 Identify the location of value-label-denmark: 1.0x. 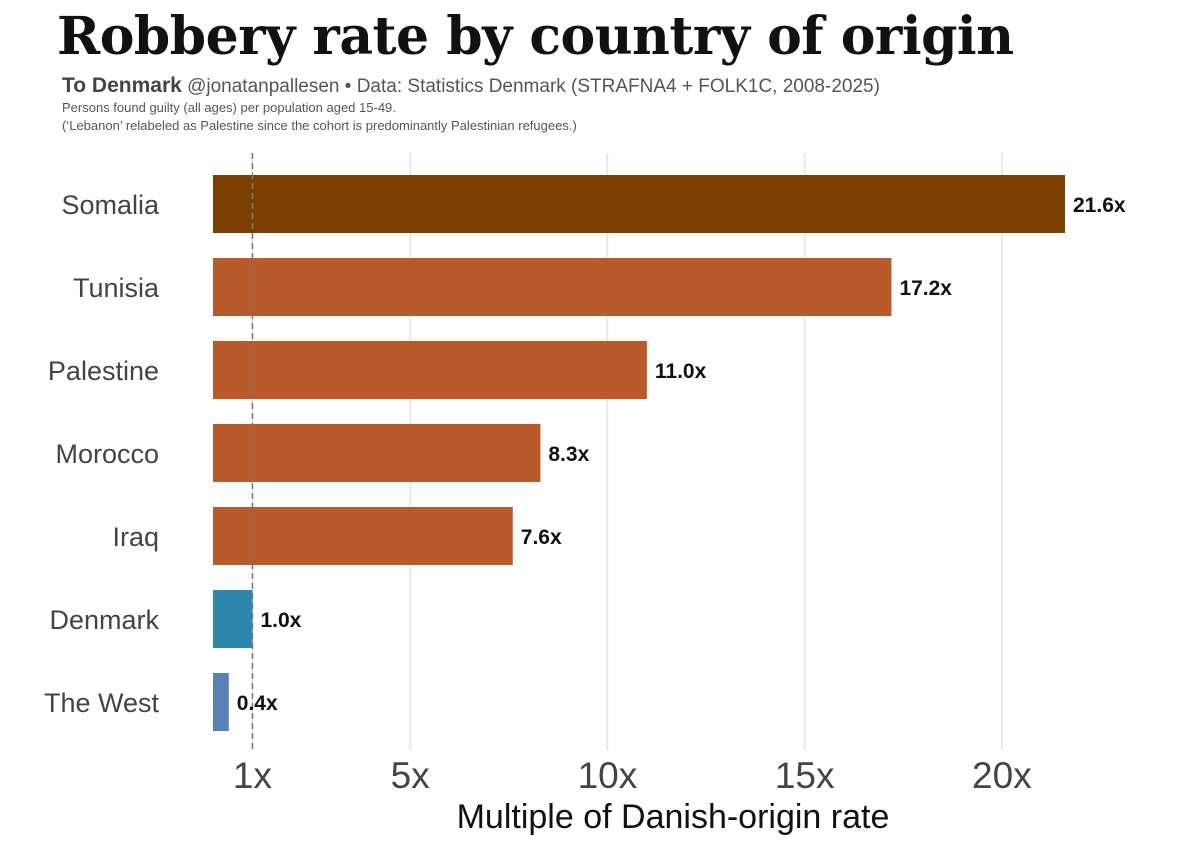
(280, 620).